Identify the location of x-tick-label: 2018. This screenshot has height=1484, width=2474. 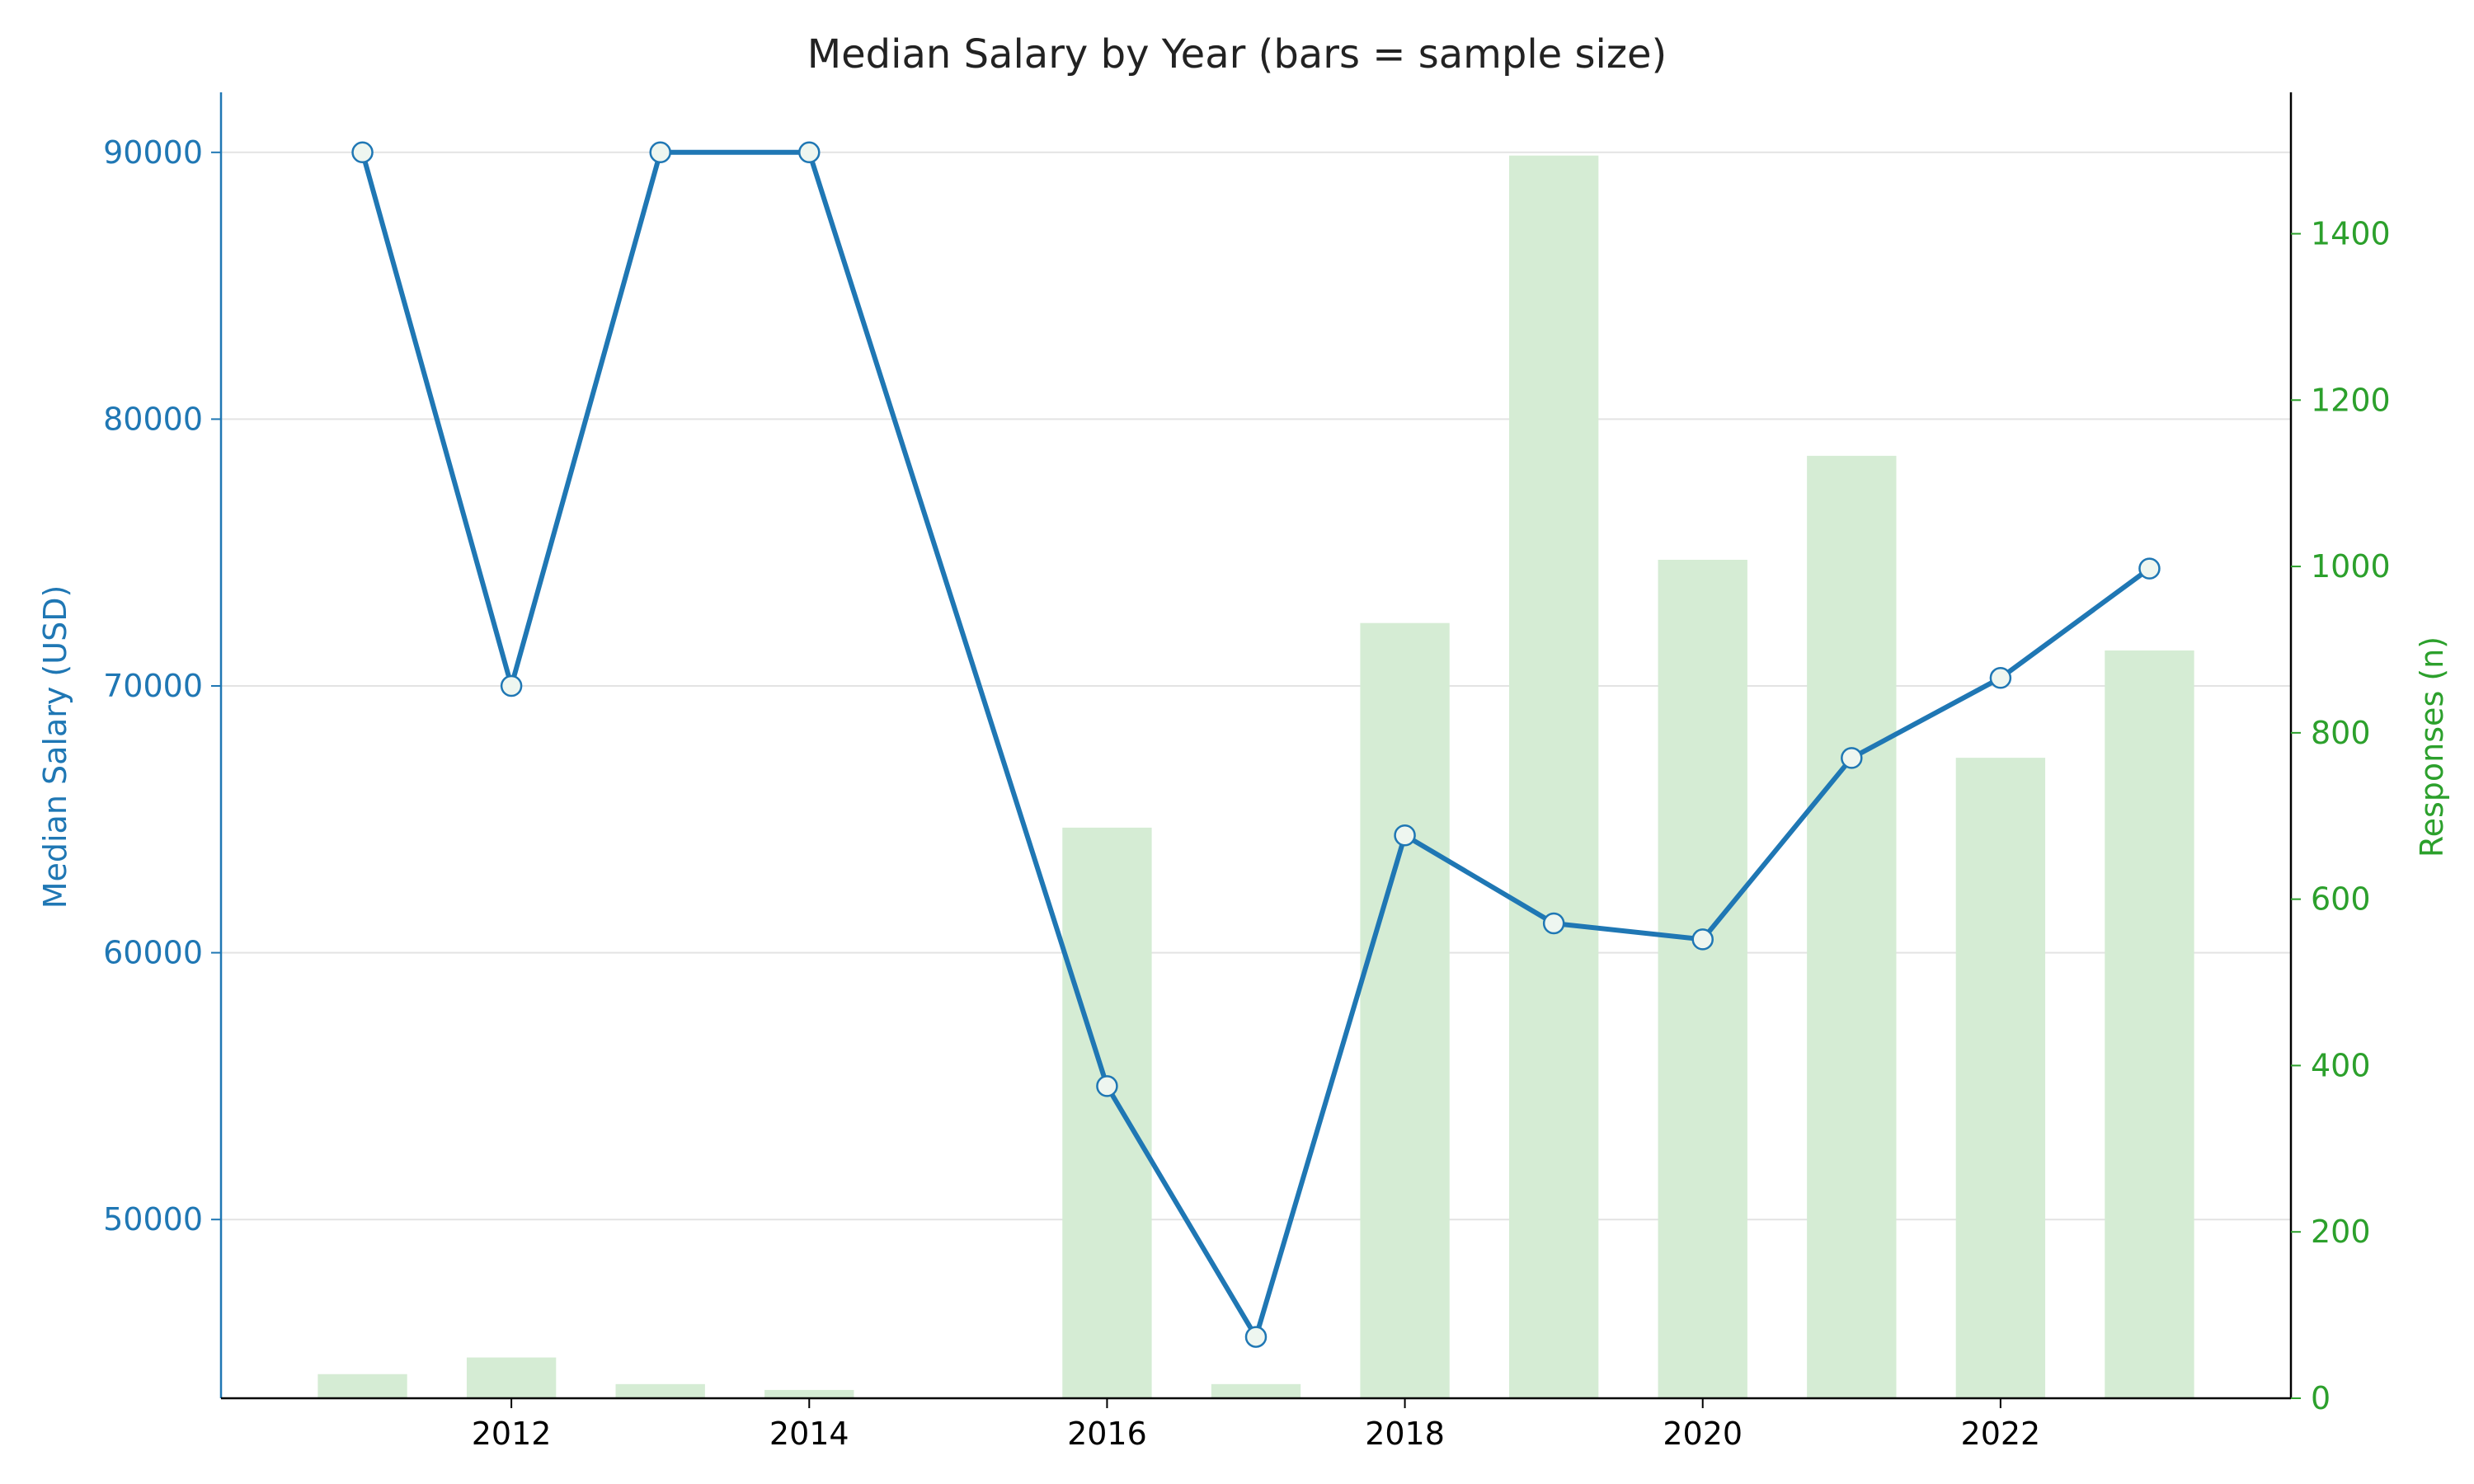
(1405, 1434).